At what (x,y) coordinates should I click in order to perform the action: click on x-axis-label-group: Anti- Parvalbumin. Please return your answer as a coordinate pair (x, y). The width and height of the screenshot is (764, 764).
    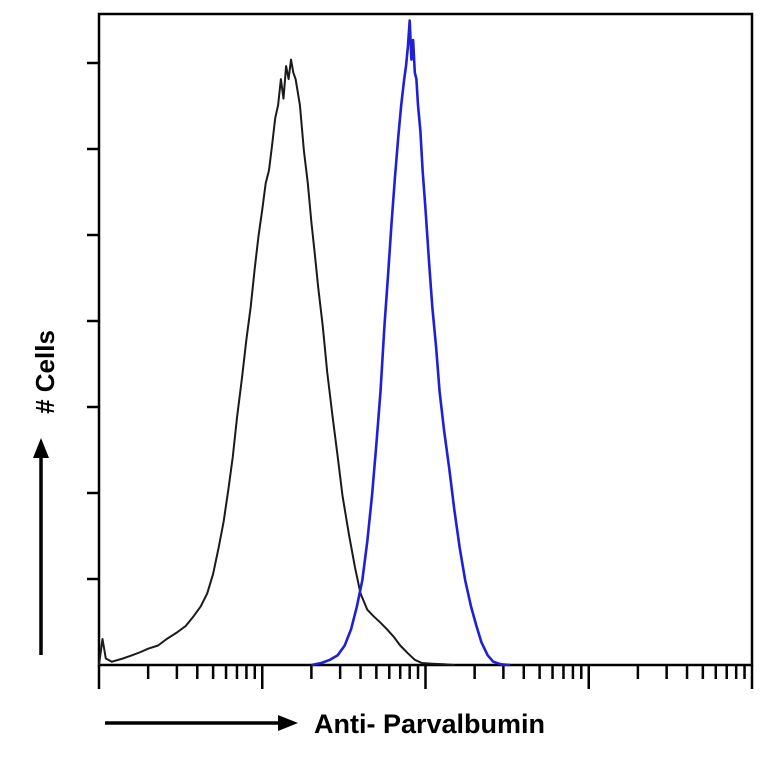
    Looking at the image, I should click on (325, 724).